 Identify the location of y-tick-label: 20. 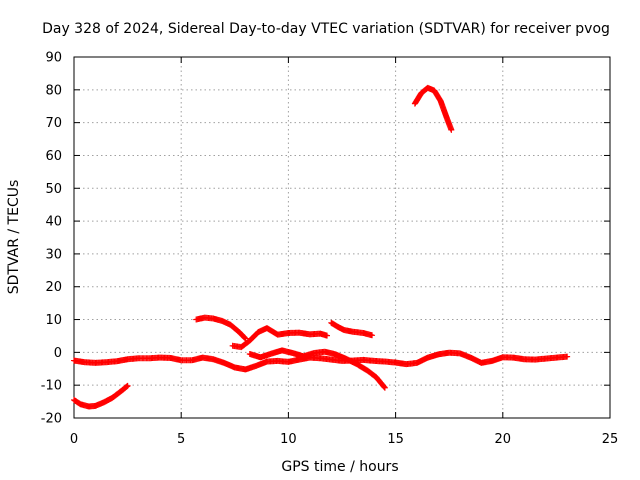
(53, 287).